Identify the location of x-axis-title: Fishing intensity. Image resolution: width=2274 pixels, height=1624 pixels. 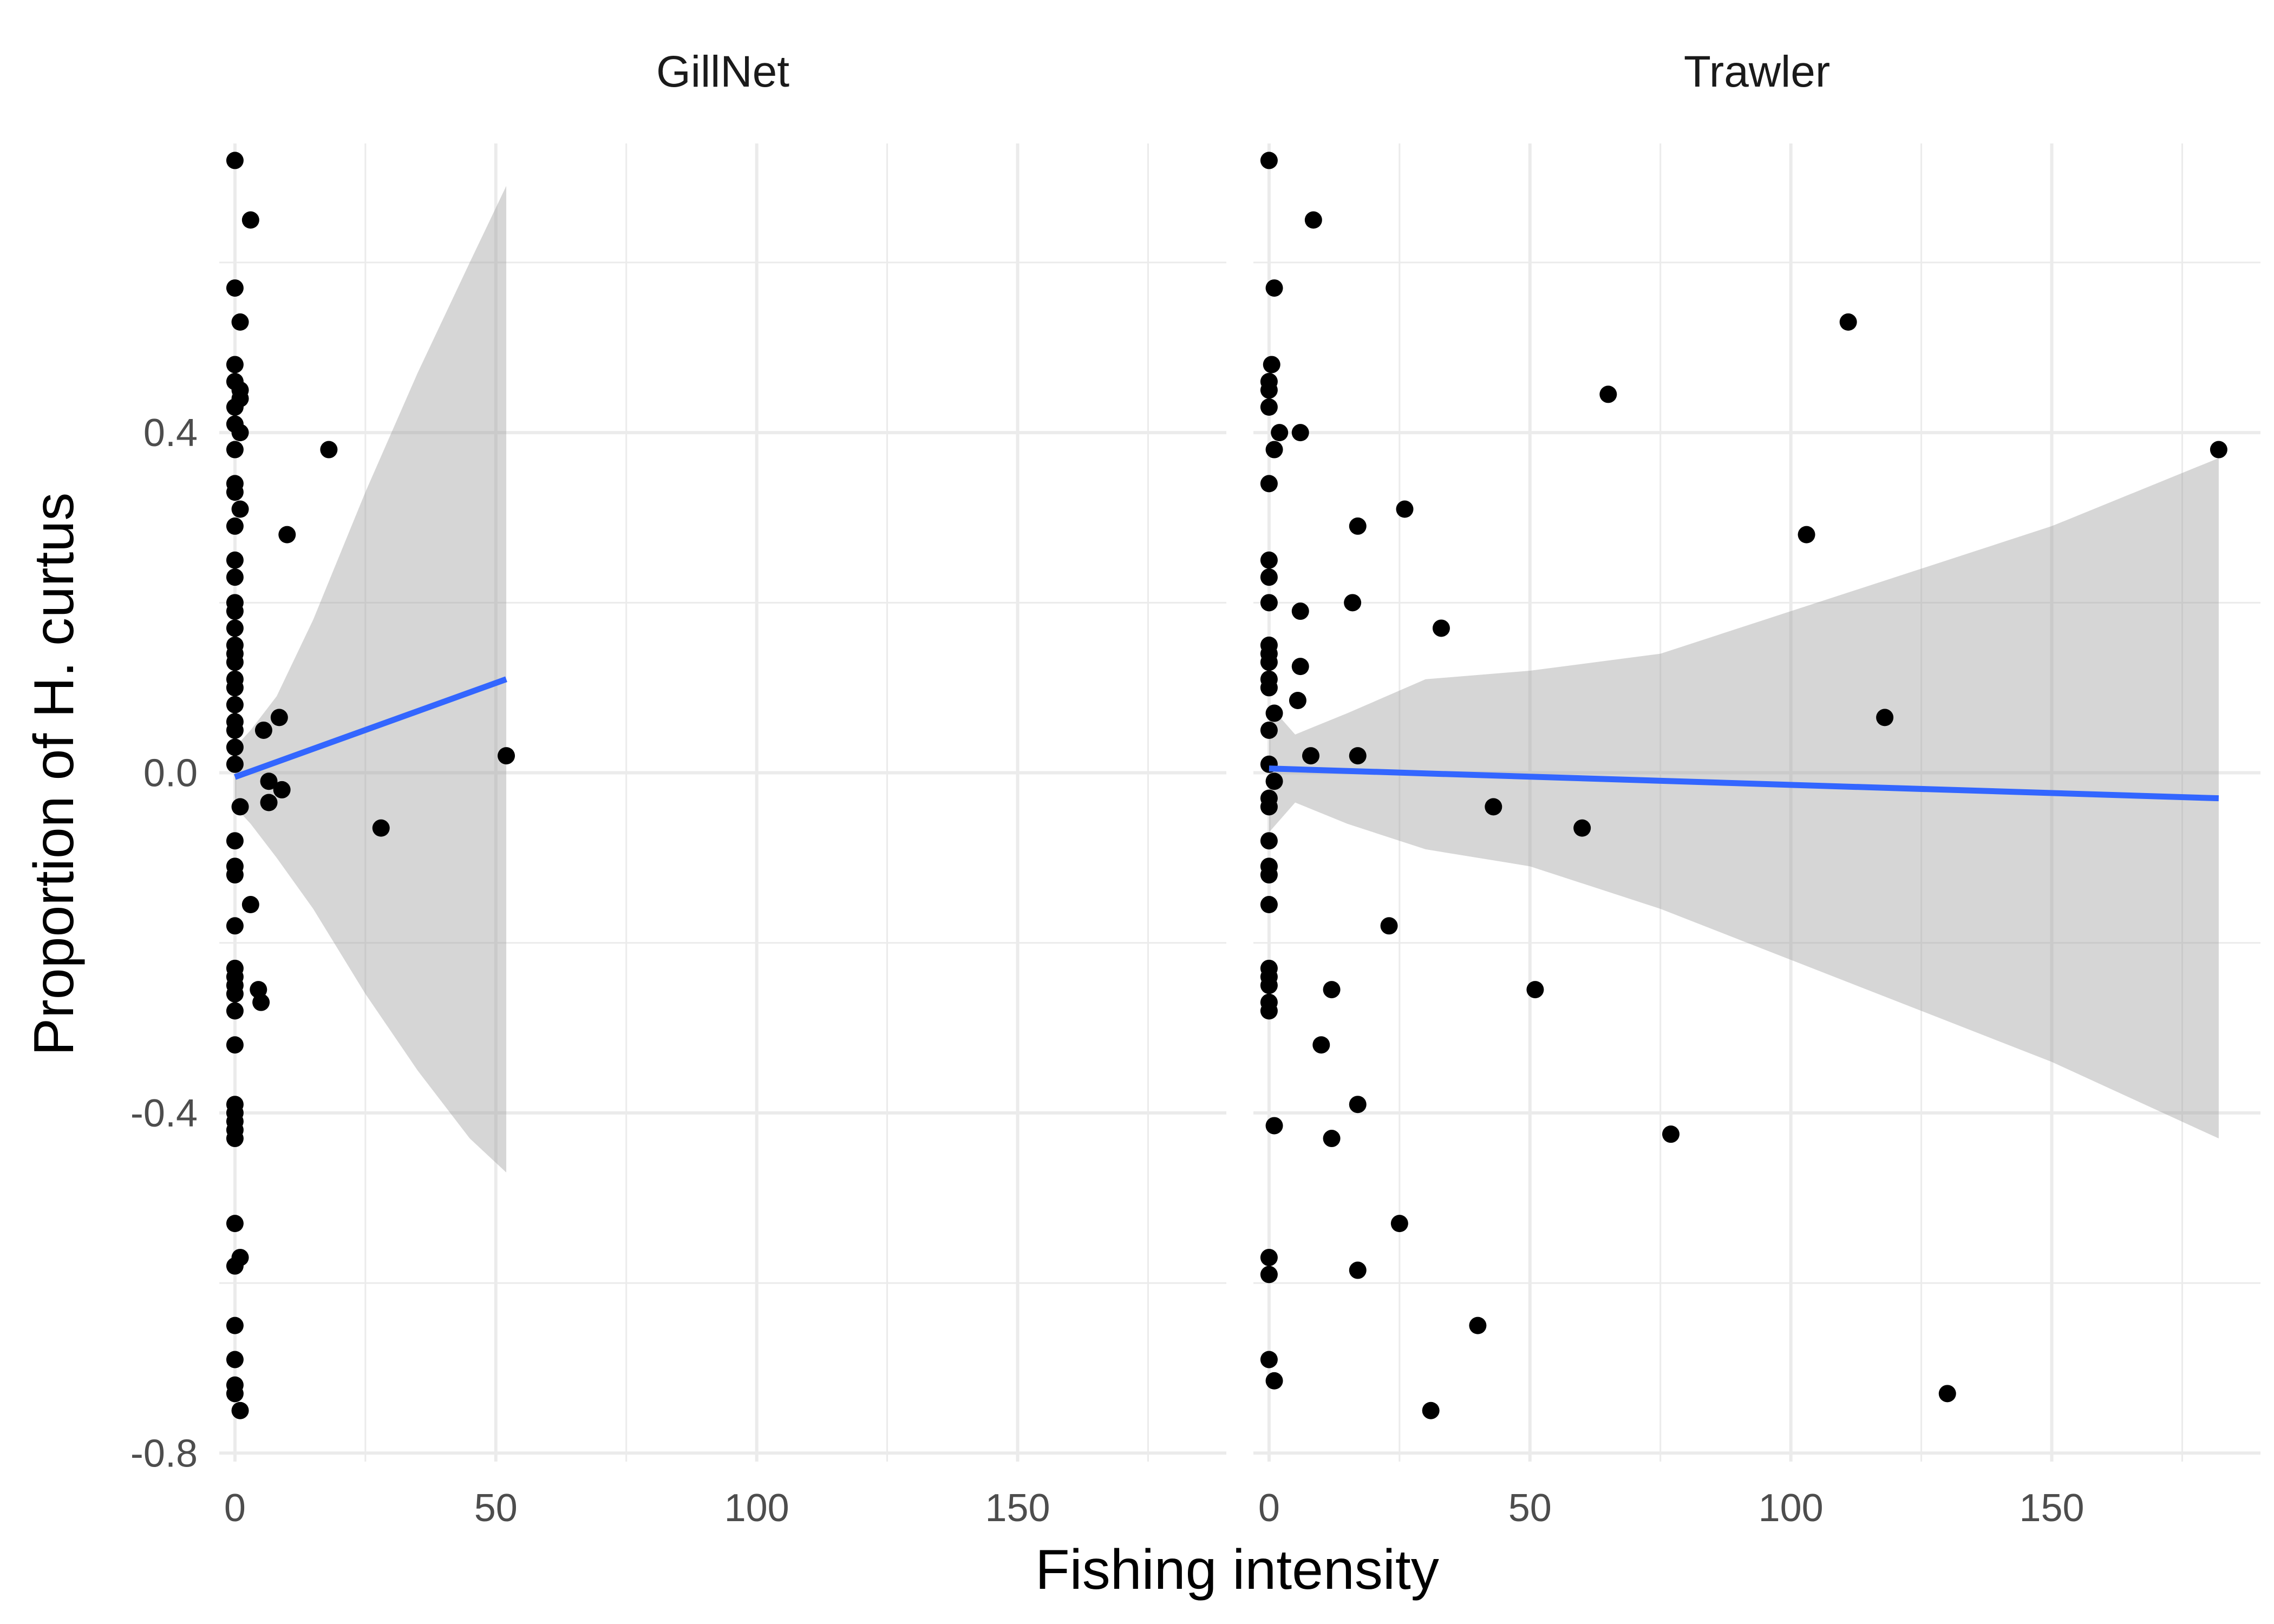
(1237, 1569).